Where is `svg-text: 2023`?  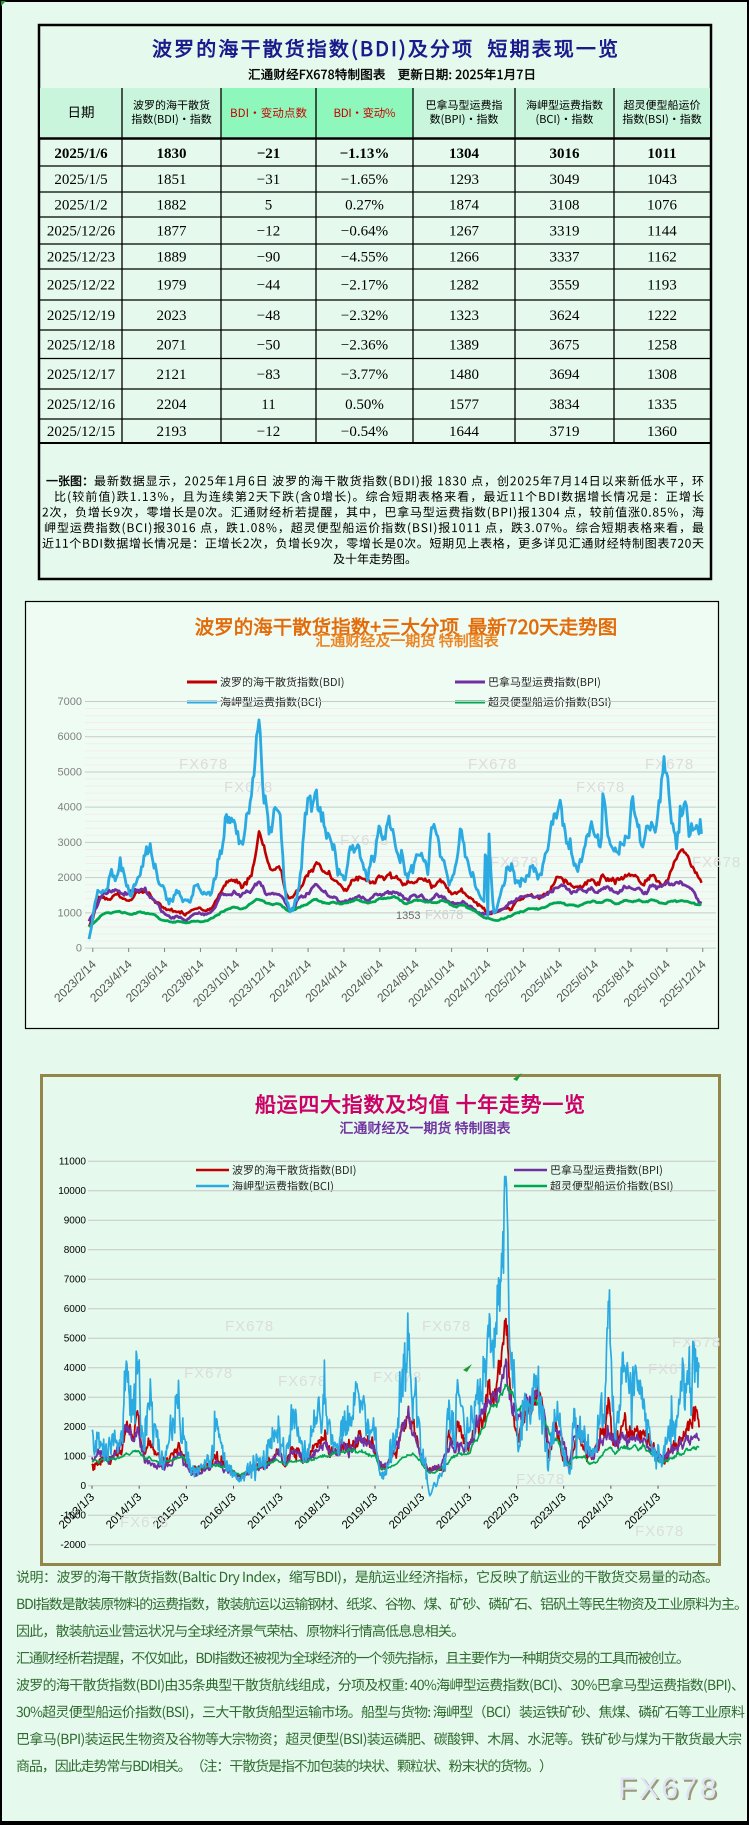 svg-text: 2023 is located at coordinates (172, 316).